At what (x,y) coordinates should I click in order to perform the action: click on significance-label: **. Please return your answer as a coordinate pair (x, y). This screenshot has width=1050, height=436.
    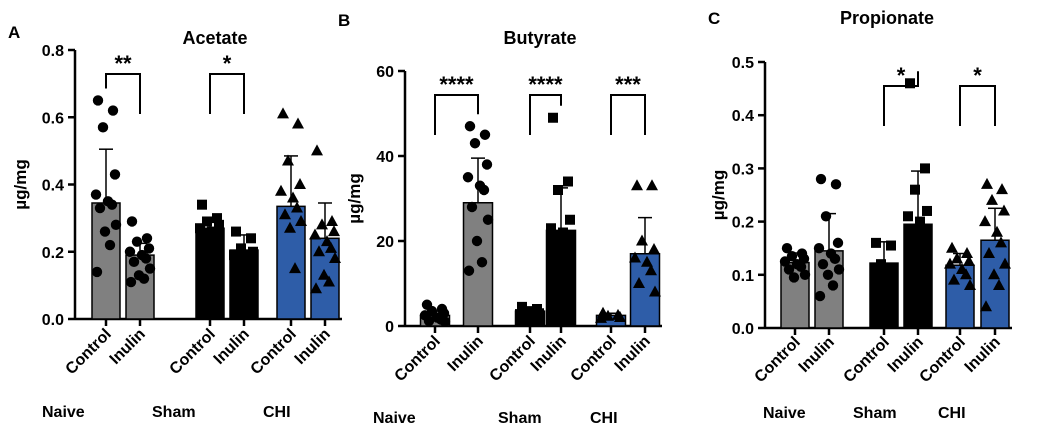
    Looking at the image, I should click on (123, 63).